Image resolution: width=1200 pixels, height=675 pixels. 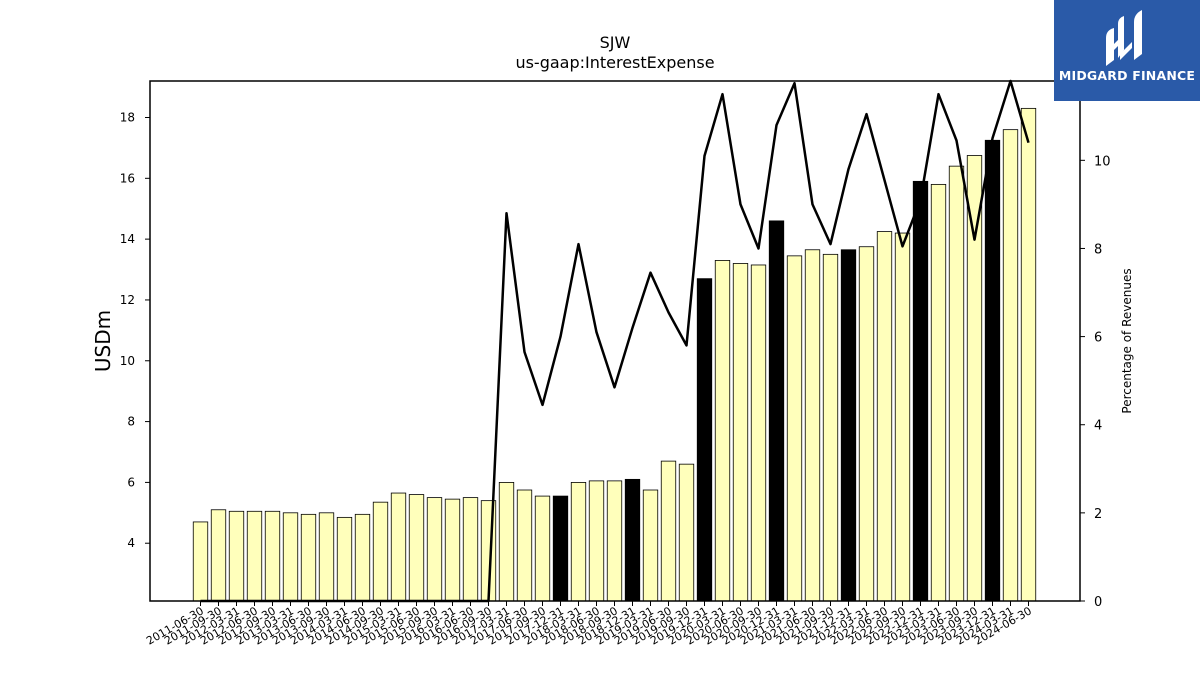 What do you see at coordinates (135, 330) in the screenshot?
I see `y-axis-left: 4 6 8 10 12 14 16 18` at bounding box center [135, 330].